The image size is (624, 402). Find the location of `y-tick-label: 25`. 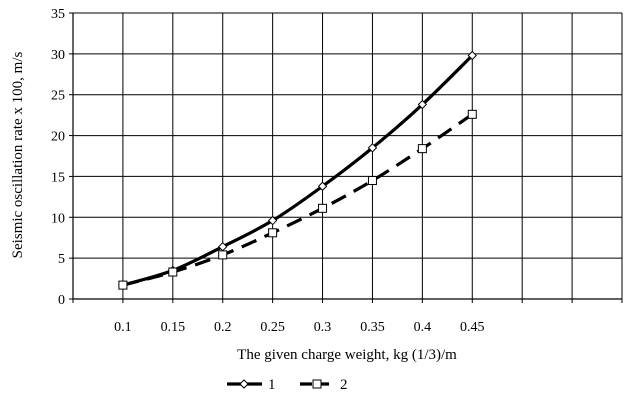

y-tick-label: 25 is located at coordinates (58, 96).